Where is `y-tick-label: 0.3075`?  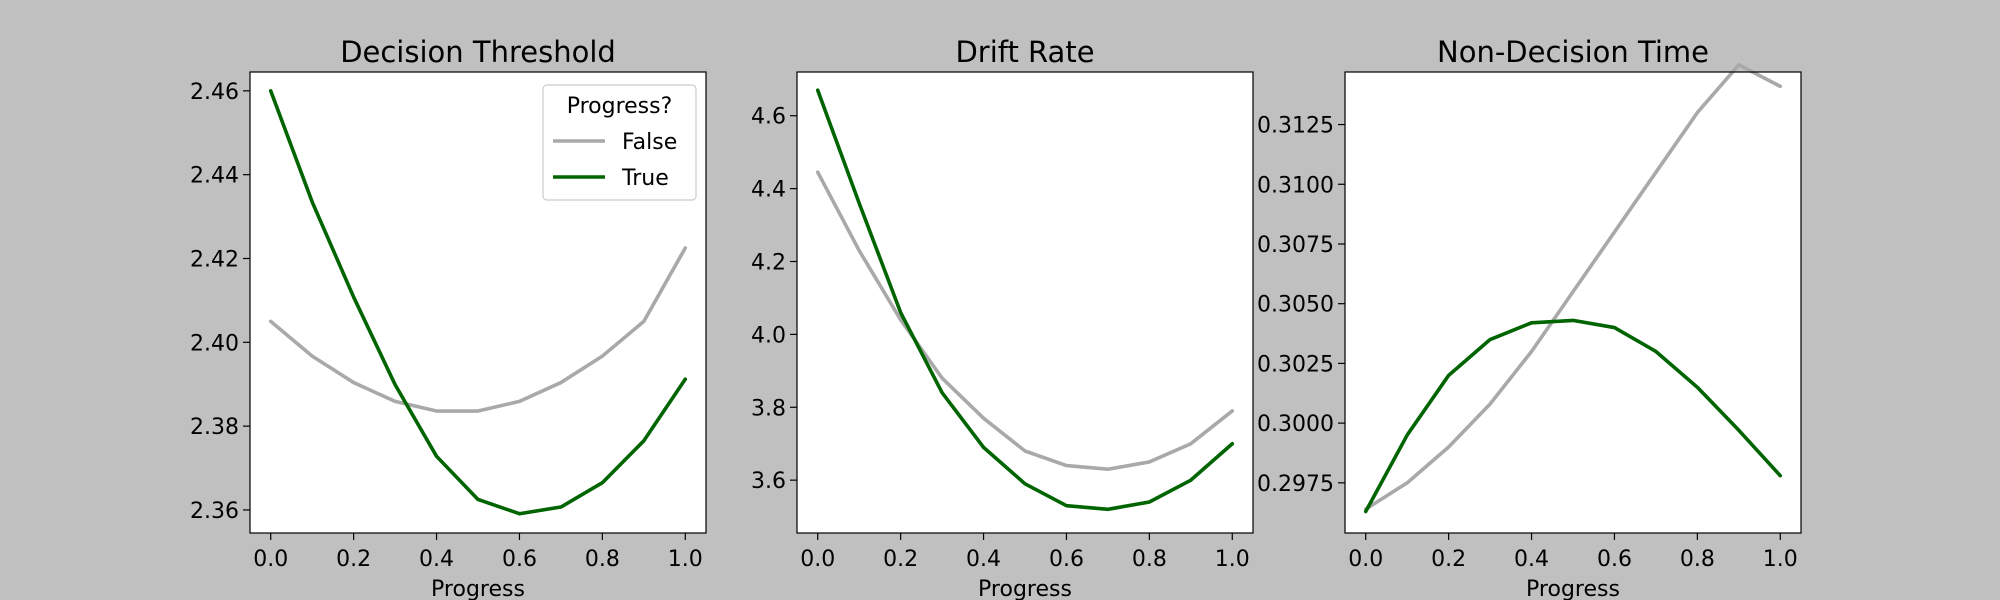
y-tick-label: 0.3075 is located at coordinates (1295, 245).